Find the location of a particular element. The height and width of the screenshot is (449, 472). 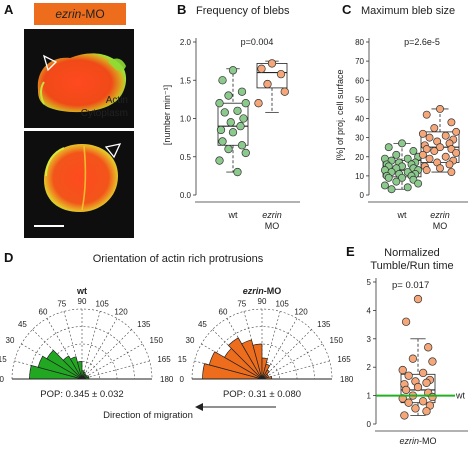

rose-ezrin-bin is located at coordinates (252, 359).